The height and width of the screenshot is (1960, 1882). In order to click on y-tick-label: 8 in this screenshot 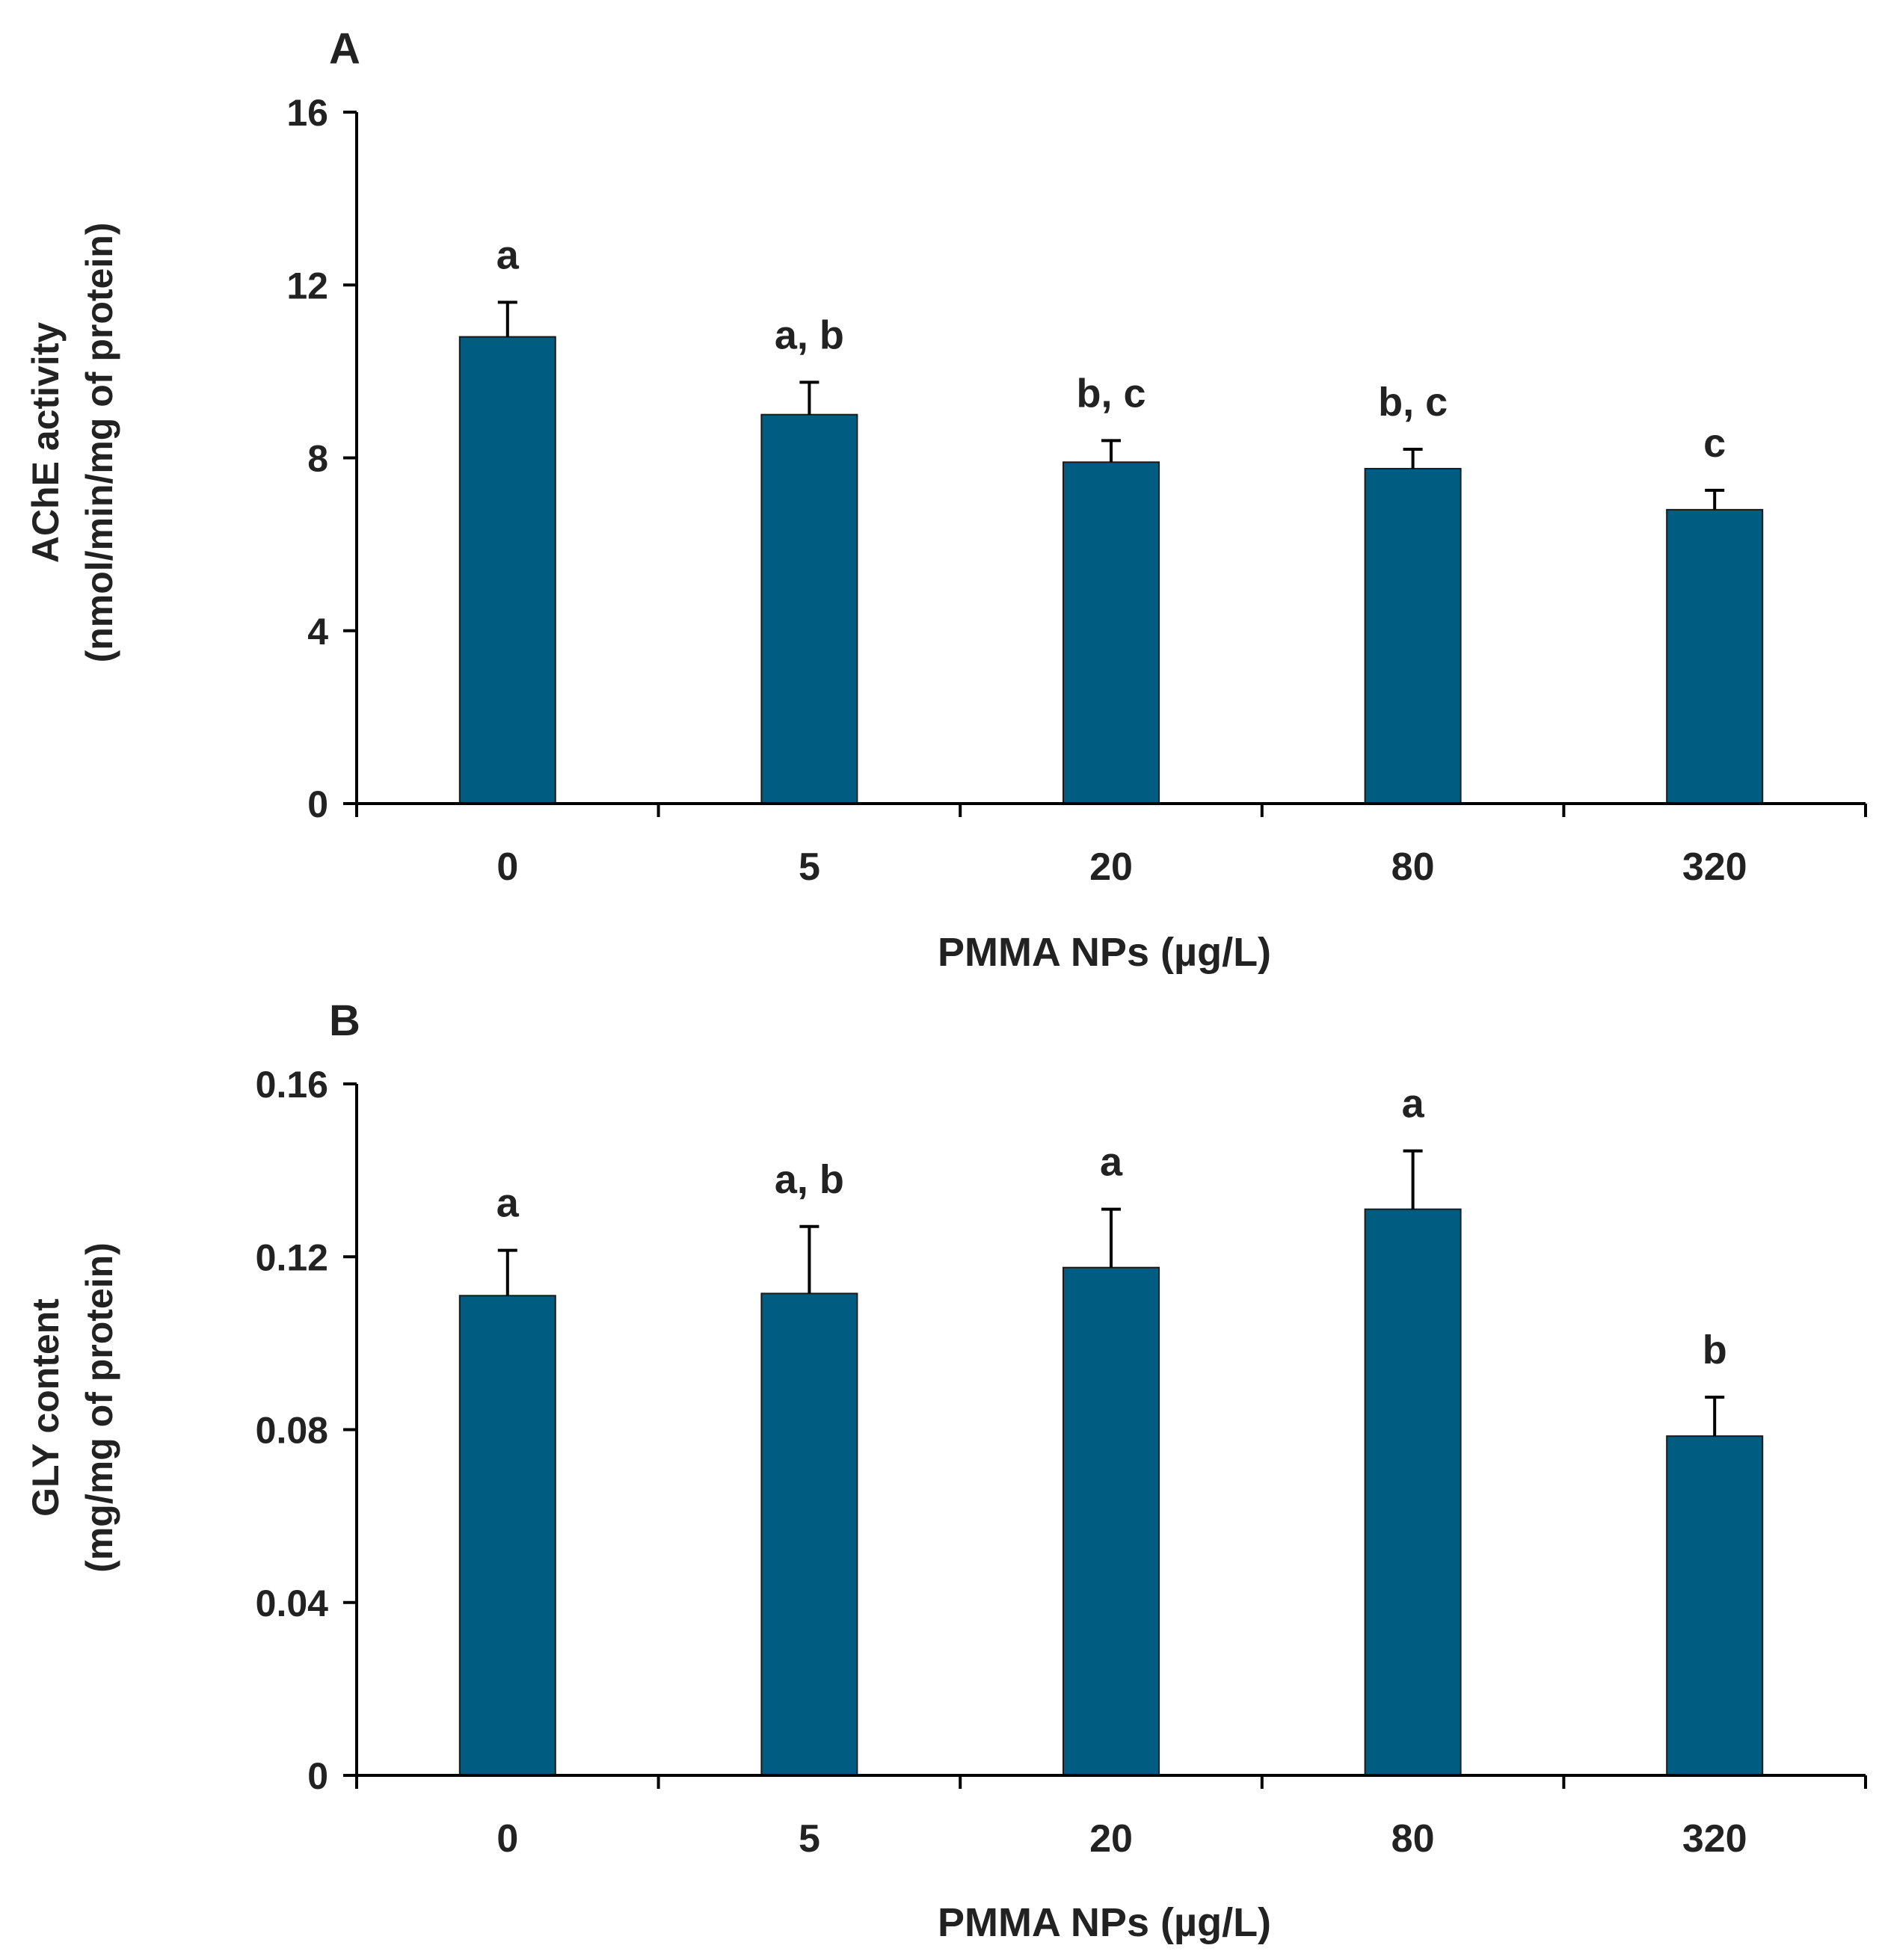, I will do `click(317, 459)`.